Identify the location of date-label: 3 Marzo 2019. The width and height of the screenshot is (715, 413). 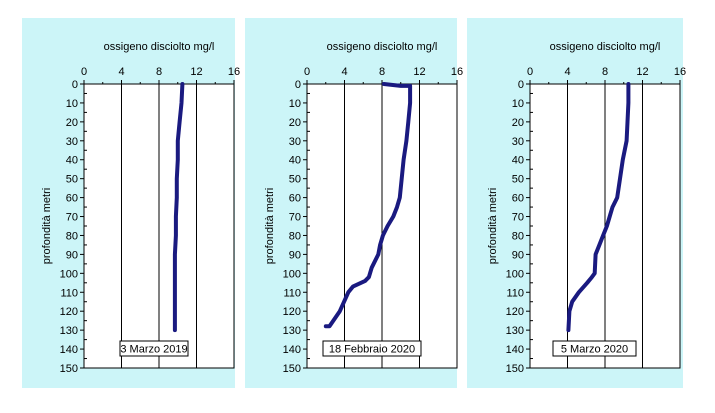
(153, 350).